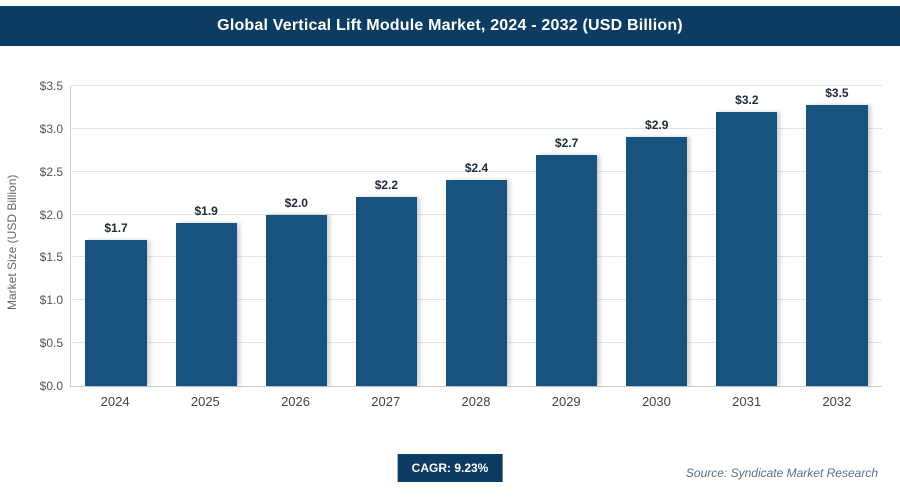 Image resolution: width=900 pixels, height=500 pixels. What do you see at coordinates (51, 343) in the screenshot?
I see `y-tick-label: $0.5` at bounding box center [51, 343].